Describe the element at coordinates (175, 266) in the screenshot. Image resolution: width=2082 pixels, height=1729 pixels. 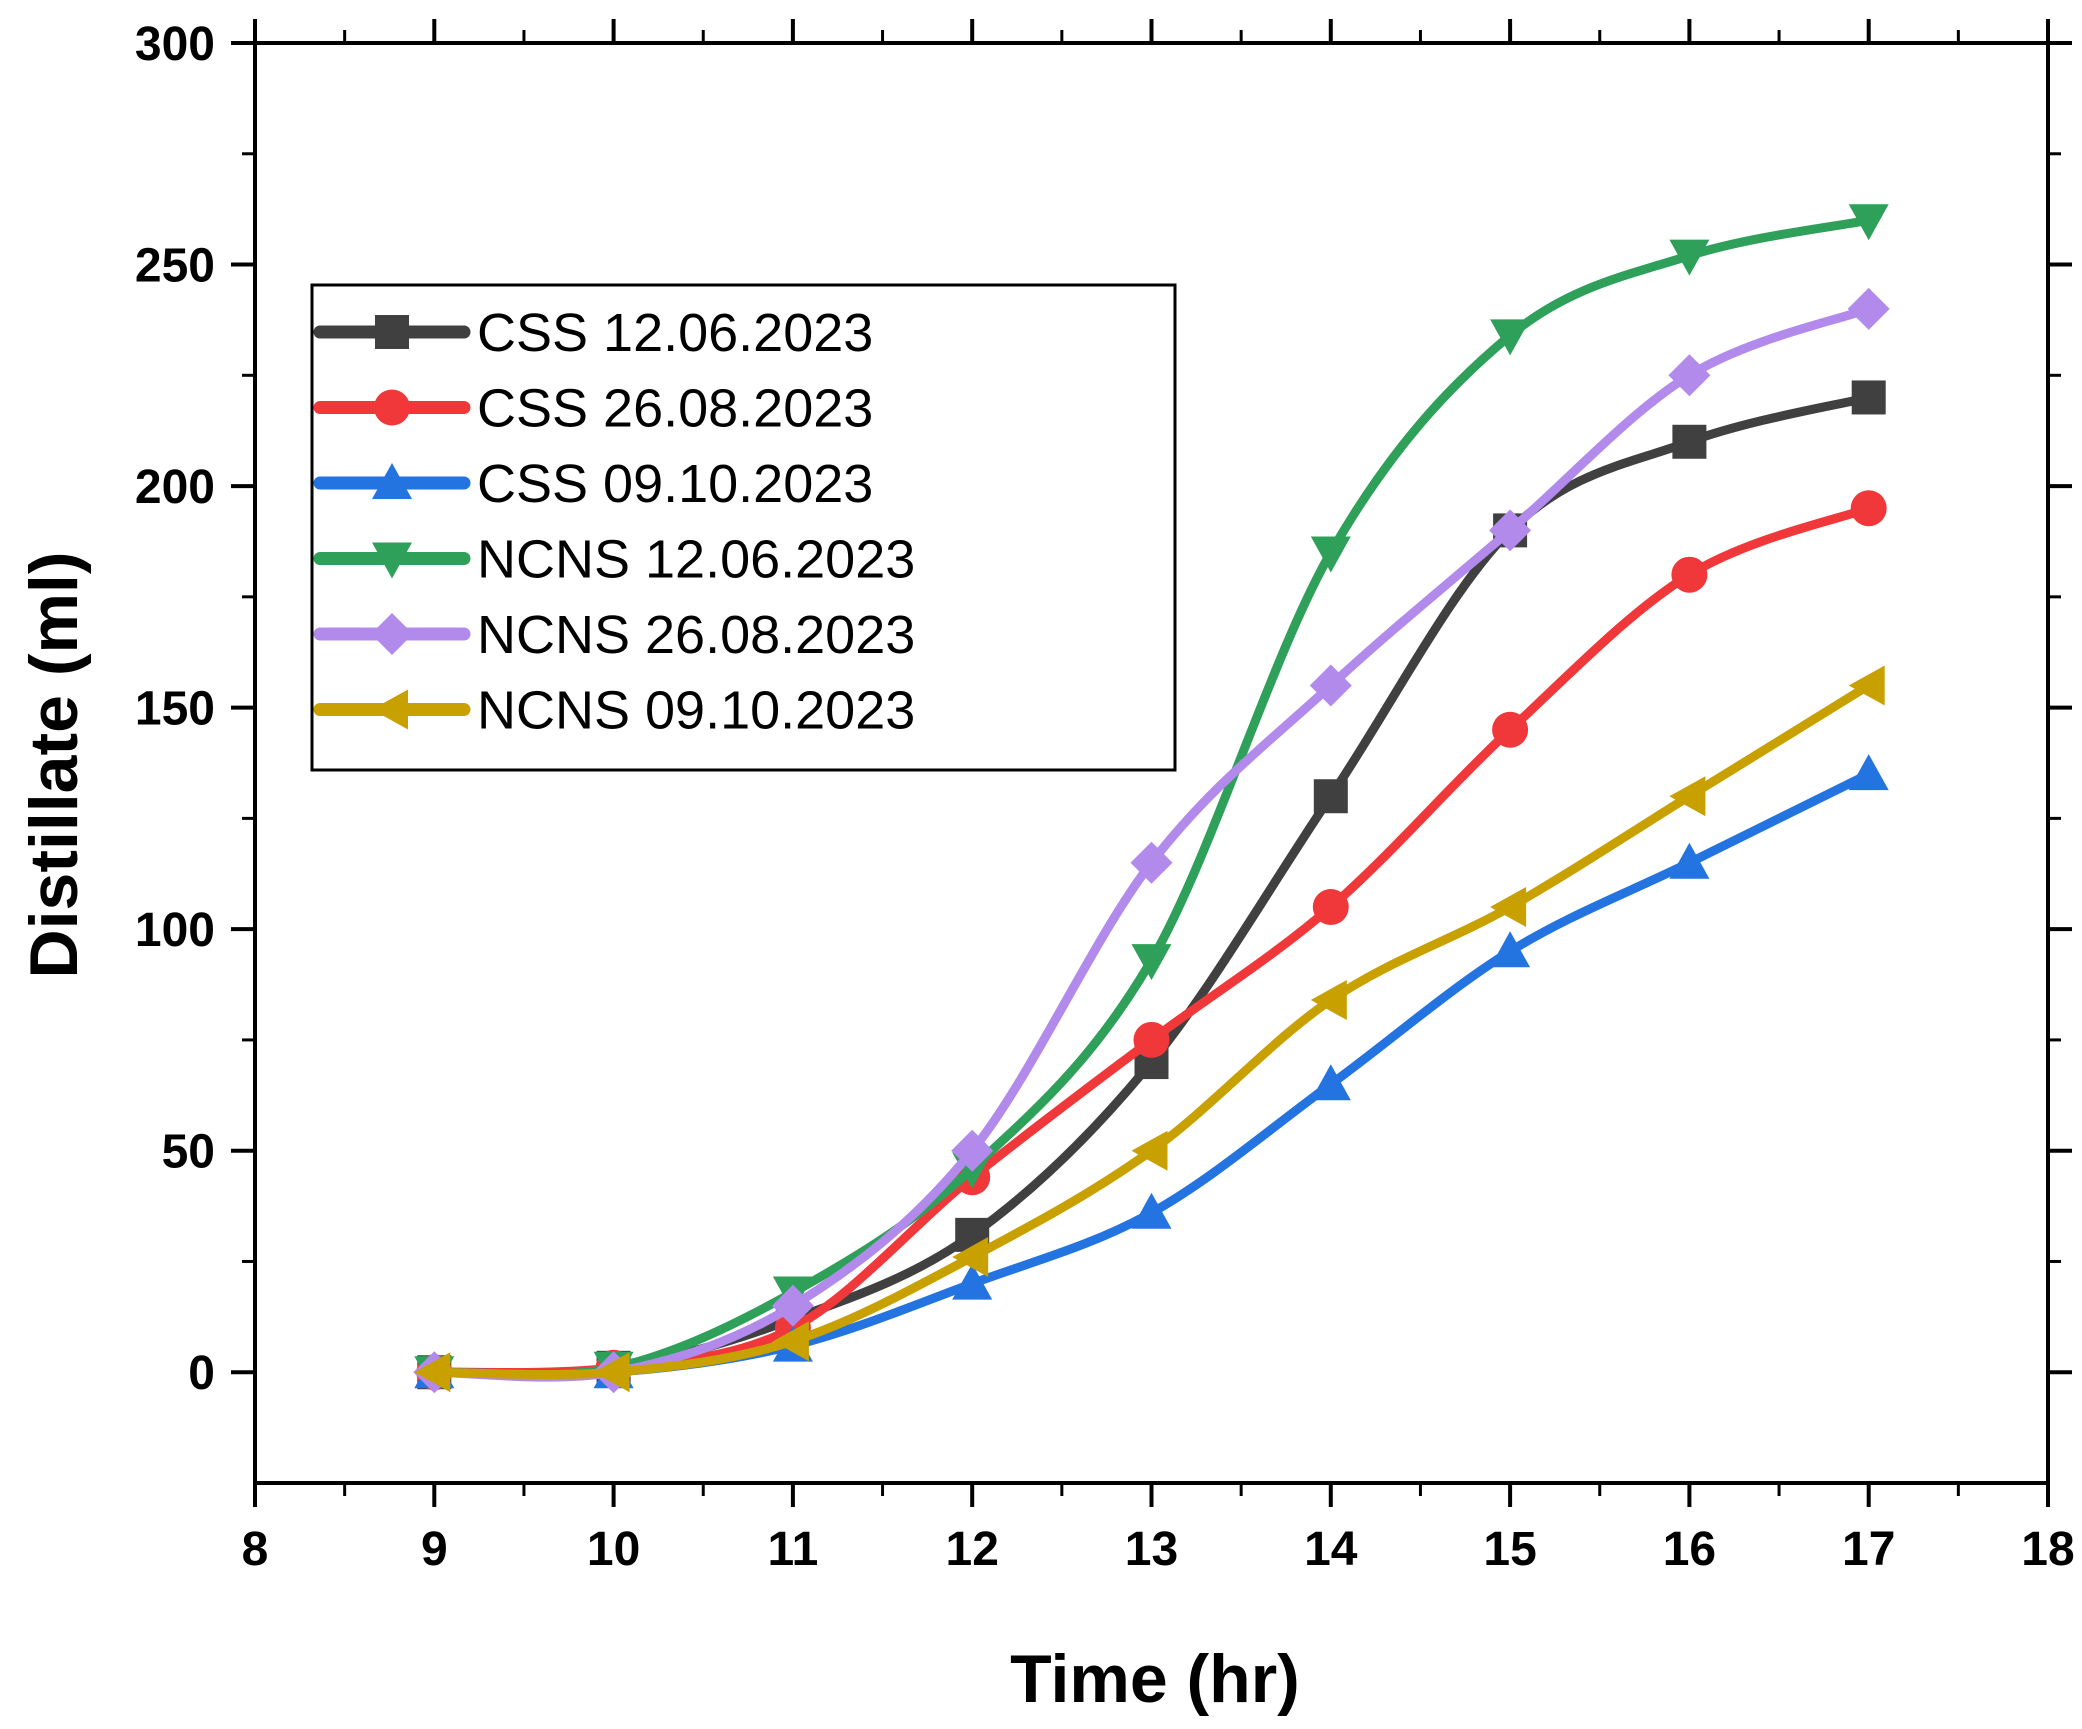
I see `y-tick-label: 250` at that location.